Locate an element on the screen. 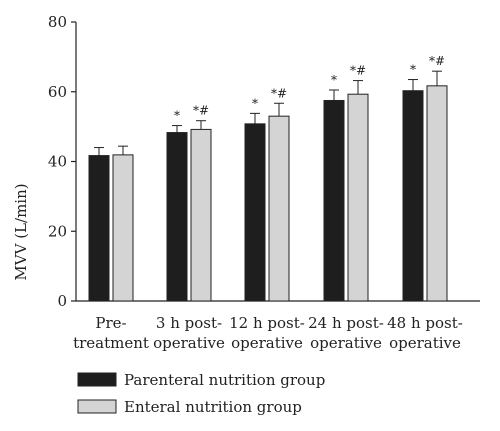 The width and height of the screenshot is (500, 431). y-axis-label: MVV (L/min) is located at coordinates (21, 231).